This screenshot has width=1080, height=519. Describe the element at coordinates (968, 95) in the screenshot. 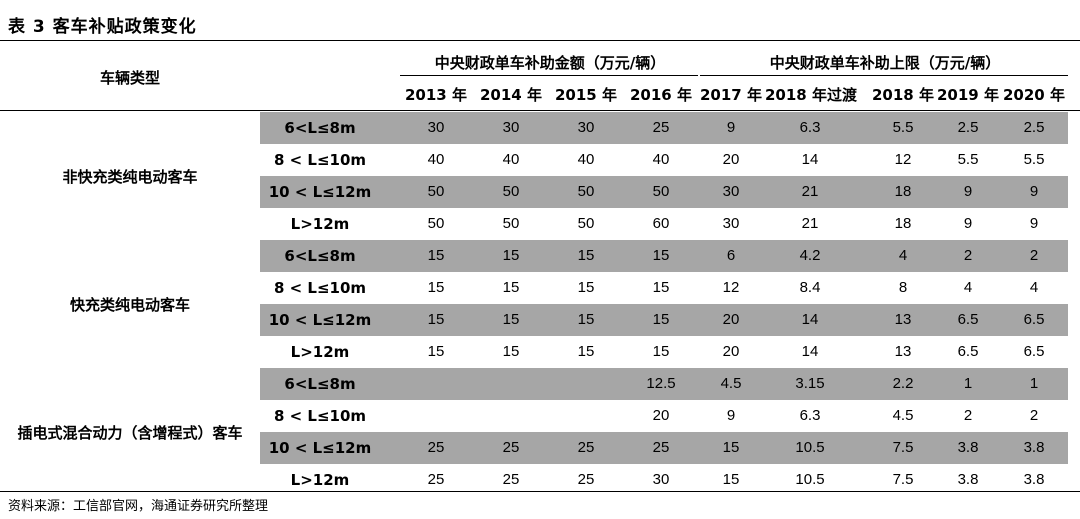

I see `year-header: 2019 年` at that location.